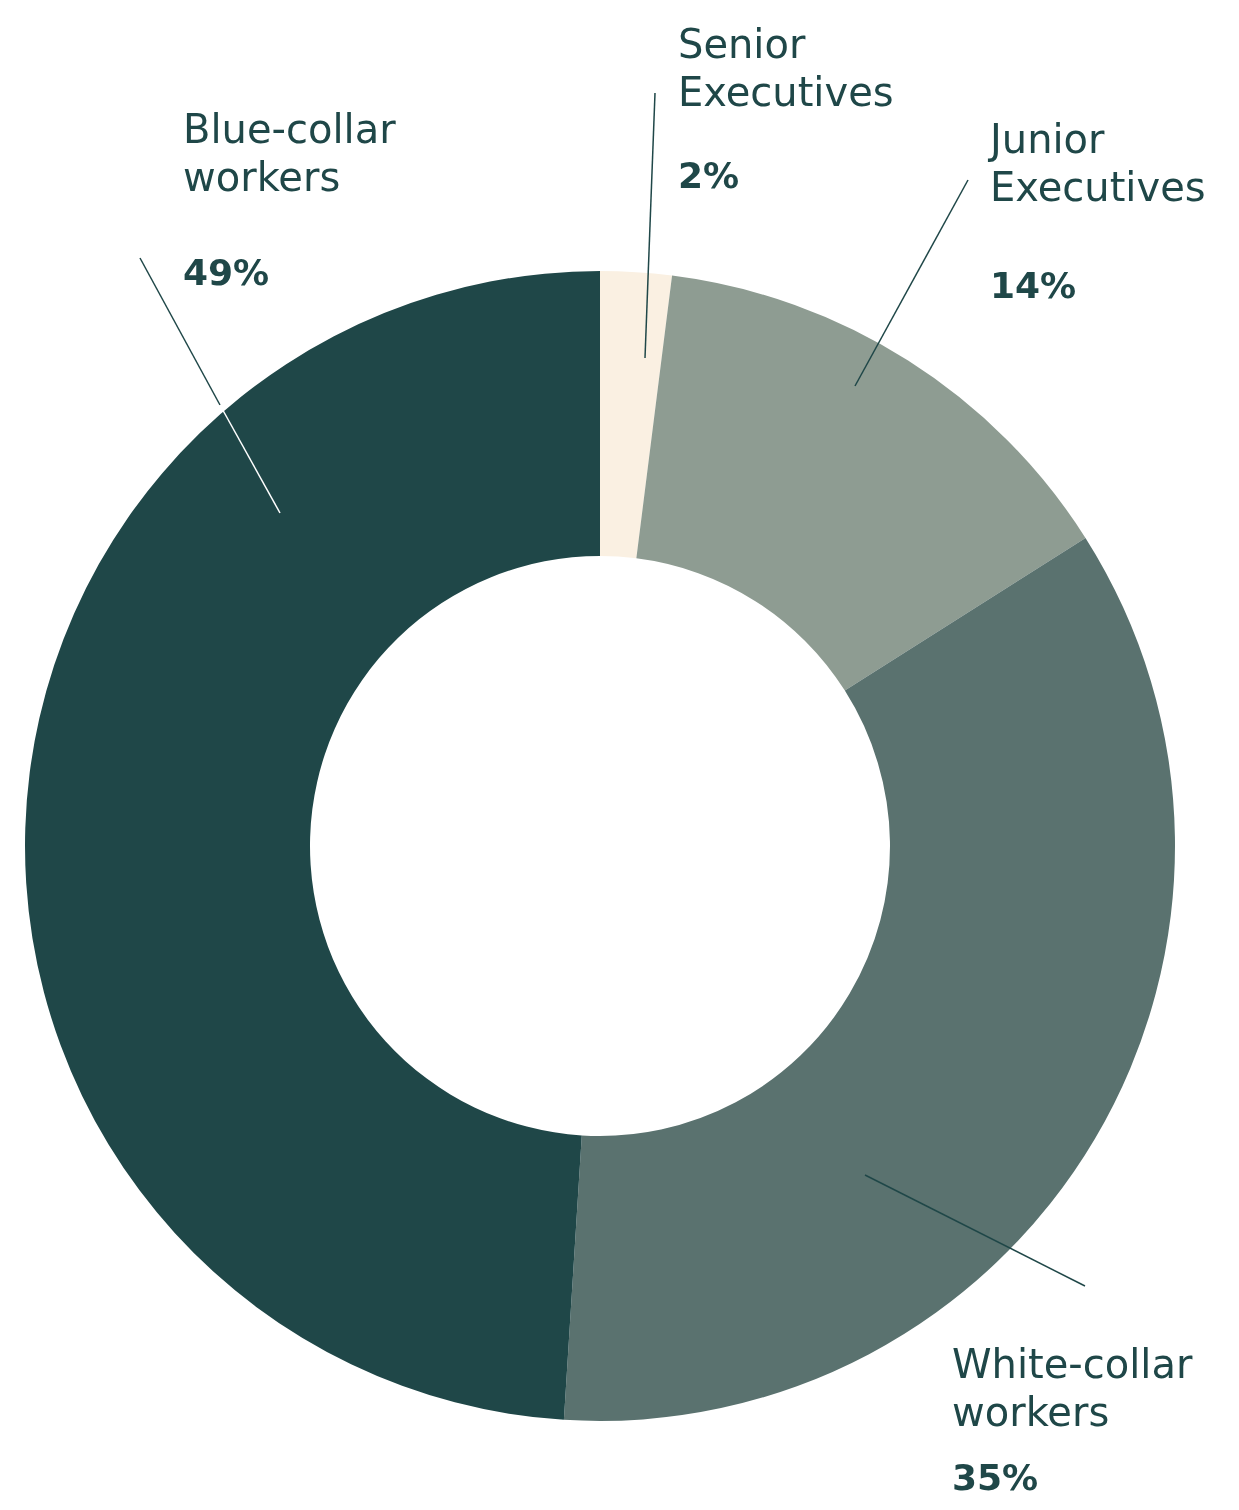  I want to click on data-label: 35%, so click(995, 1477).